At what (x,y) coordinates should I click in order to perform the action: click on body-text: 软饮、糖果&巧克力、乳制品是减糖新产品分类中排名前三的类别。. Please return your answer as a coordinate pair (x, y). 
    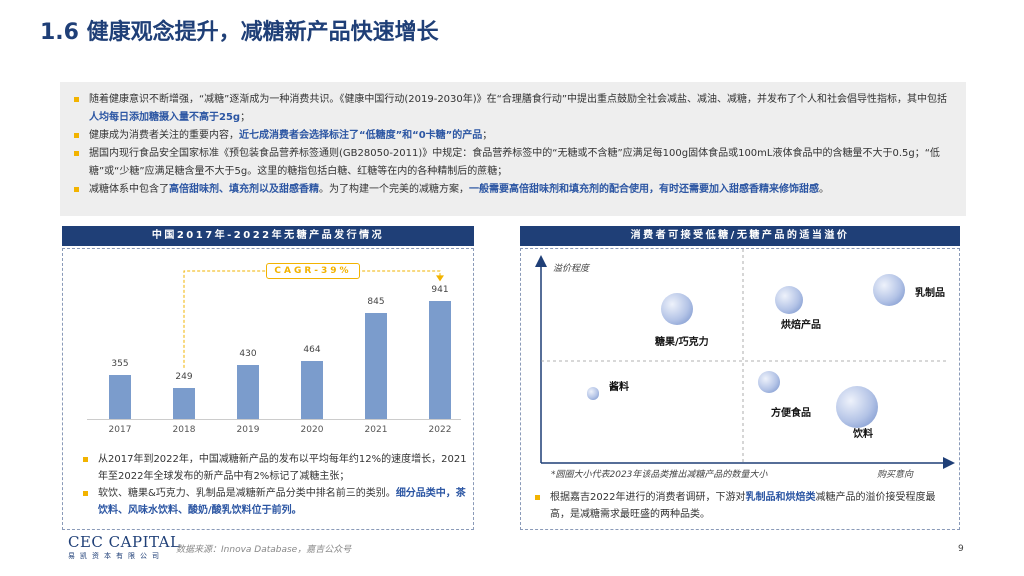
    Looking at the image, I should click on (247, 493).